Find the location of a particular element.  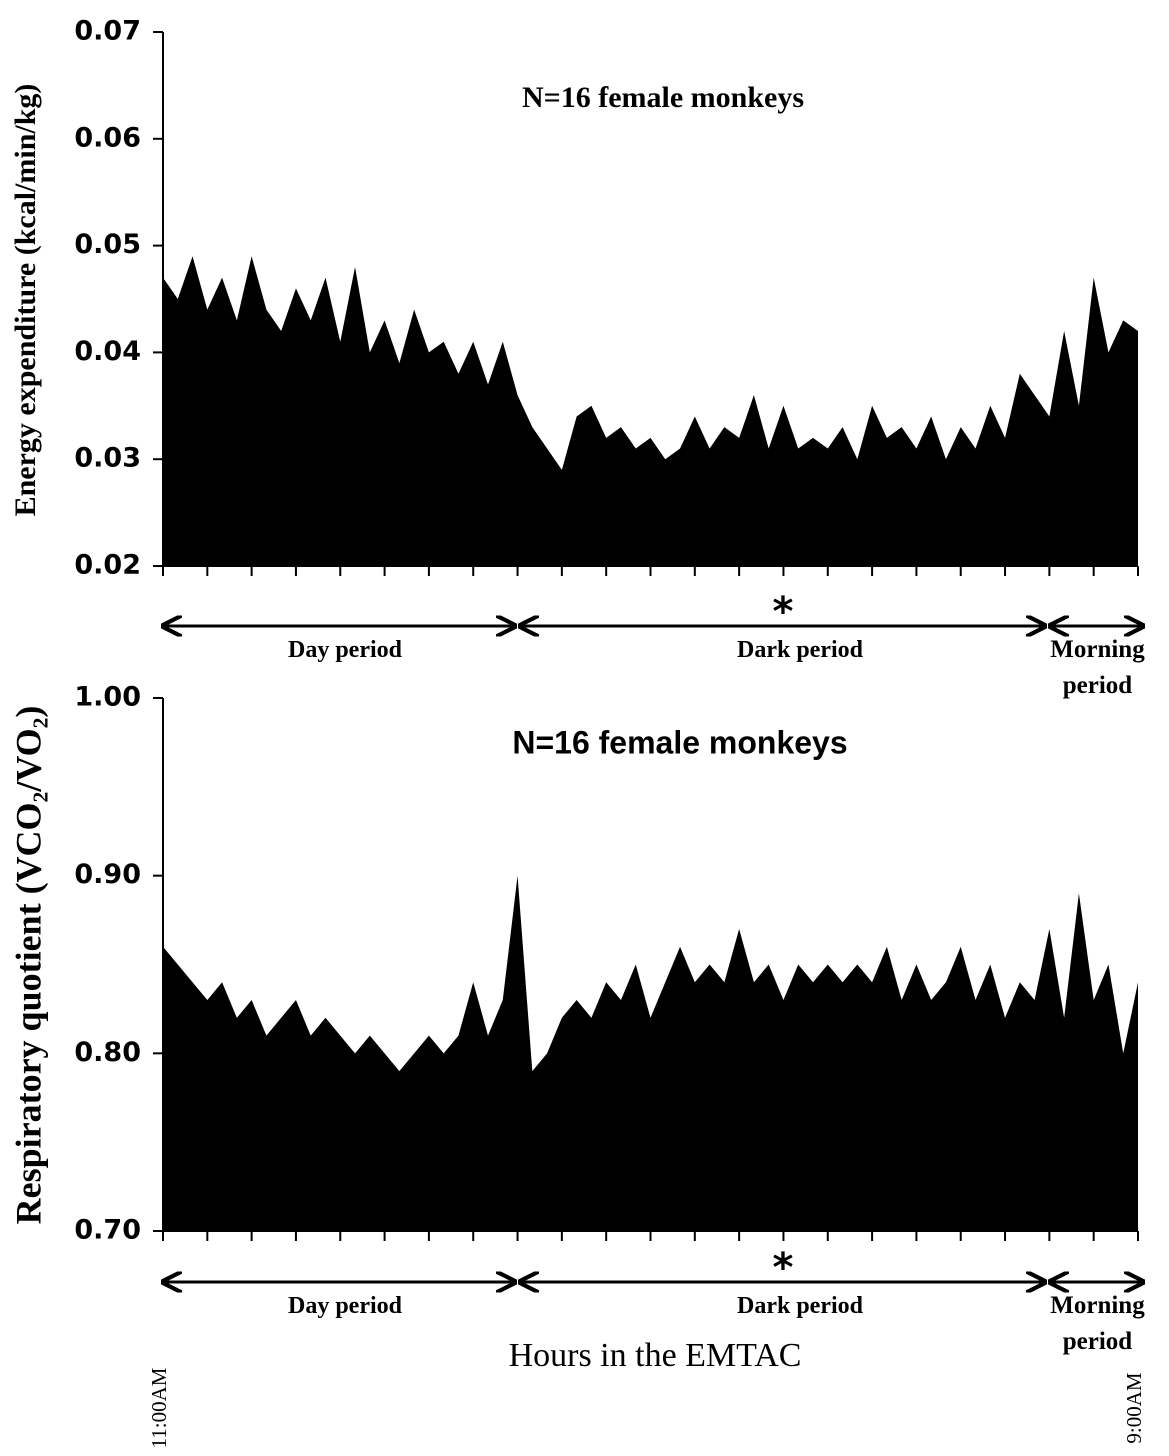

x-tick-label: 11:00AM is located at coordinates (159, 1407).